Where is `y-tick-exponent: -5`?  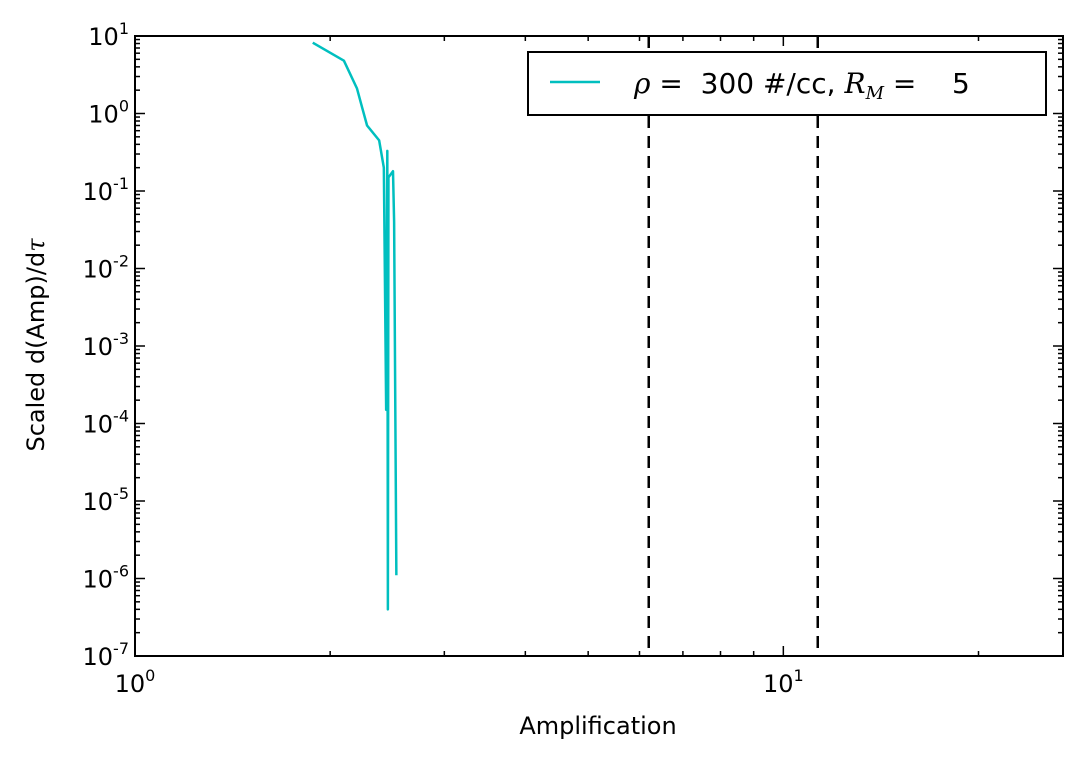 y-tick-exponent: -5 is located at coordinates (121, 493).